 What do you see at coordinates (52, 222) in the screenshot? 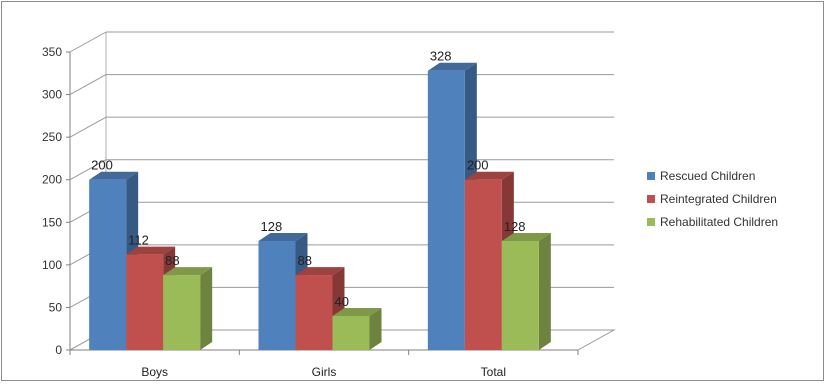
I see `y-tick-label: 150` at bounding box center [52, 222].